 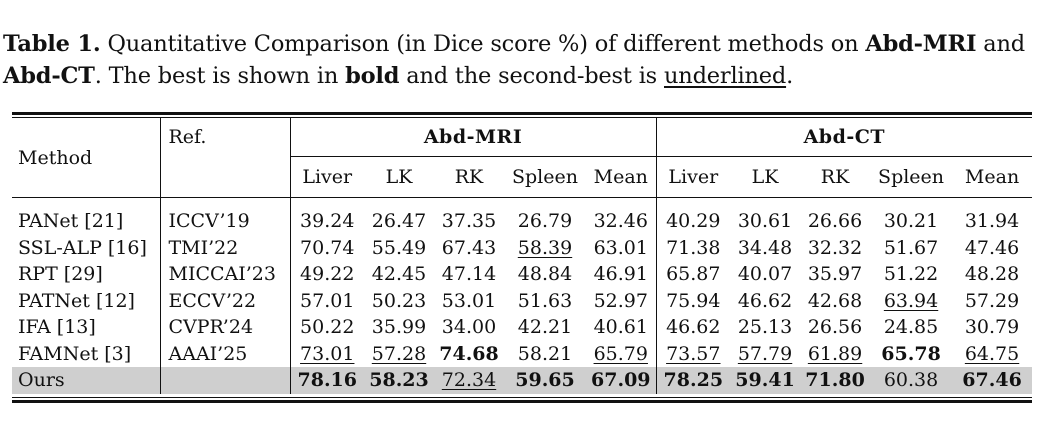 I want to click on cell-value-text: 26.47, so click(x=399, y=221).